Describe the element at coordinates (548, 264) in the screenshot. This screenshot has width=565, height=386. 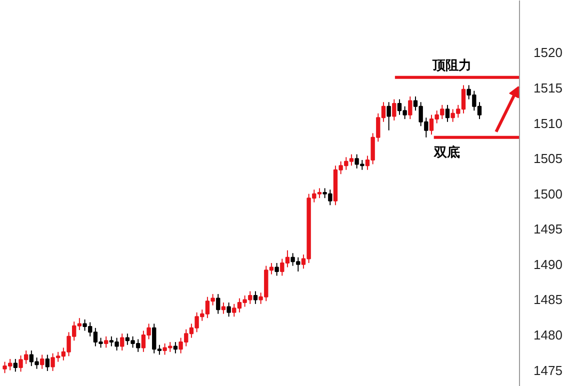
I see `y-tick-label: 1490` at that location.